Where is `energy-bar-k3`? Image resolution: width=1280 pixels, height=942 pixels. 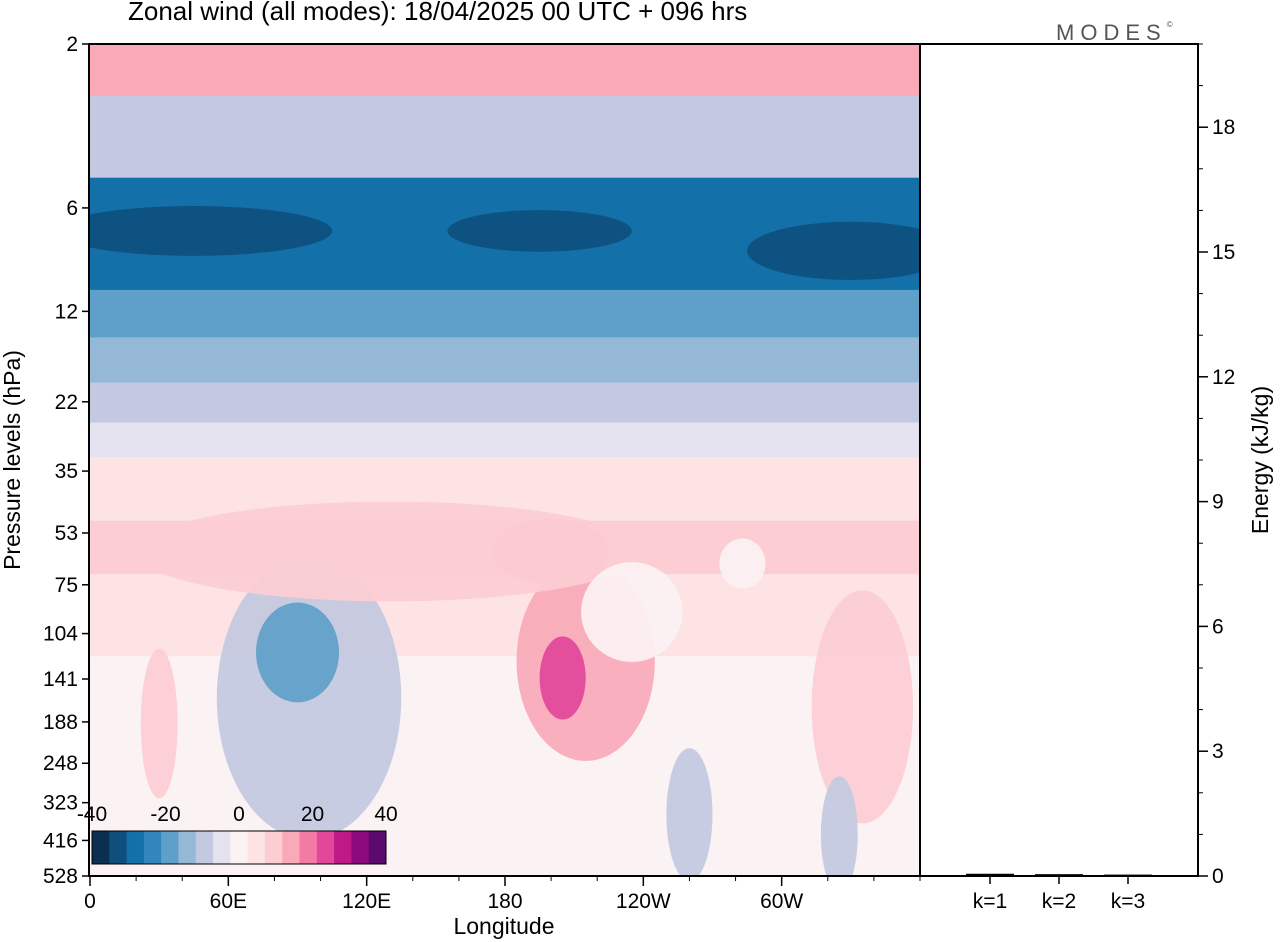 energy-bar-k3 is located at coordinates (1128, 875).